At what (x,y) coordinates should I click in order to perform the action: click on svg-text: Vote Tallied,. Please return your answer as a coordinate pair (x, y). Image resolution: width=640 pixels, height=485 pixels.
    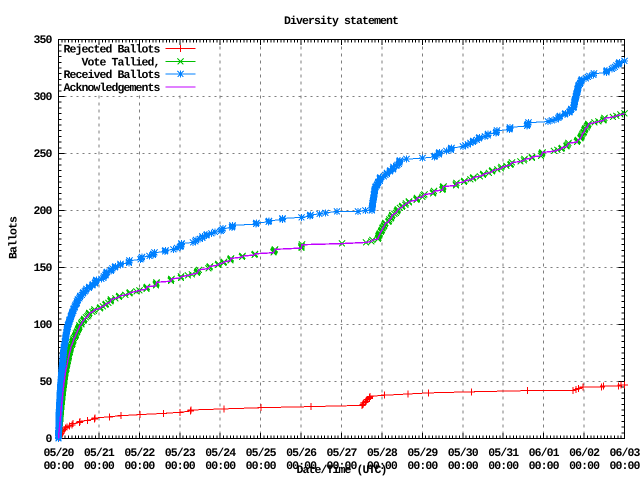
    Looking at the image, I should click on (120, 62).